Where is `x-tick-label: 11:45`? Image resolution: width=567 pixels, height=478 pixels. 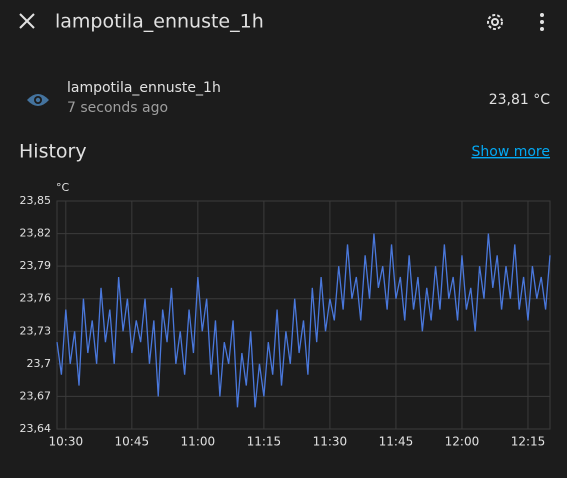 x-tick-label: 11:45 is located at coordinates (396, 442).